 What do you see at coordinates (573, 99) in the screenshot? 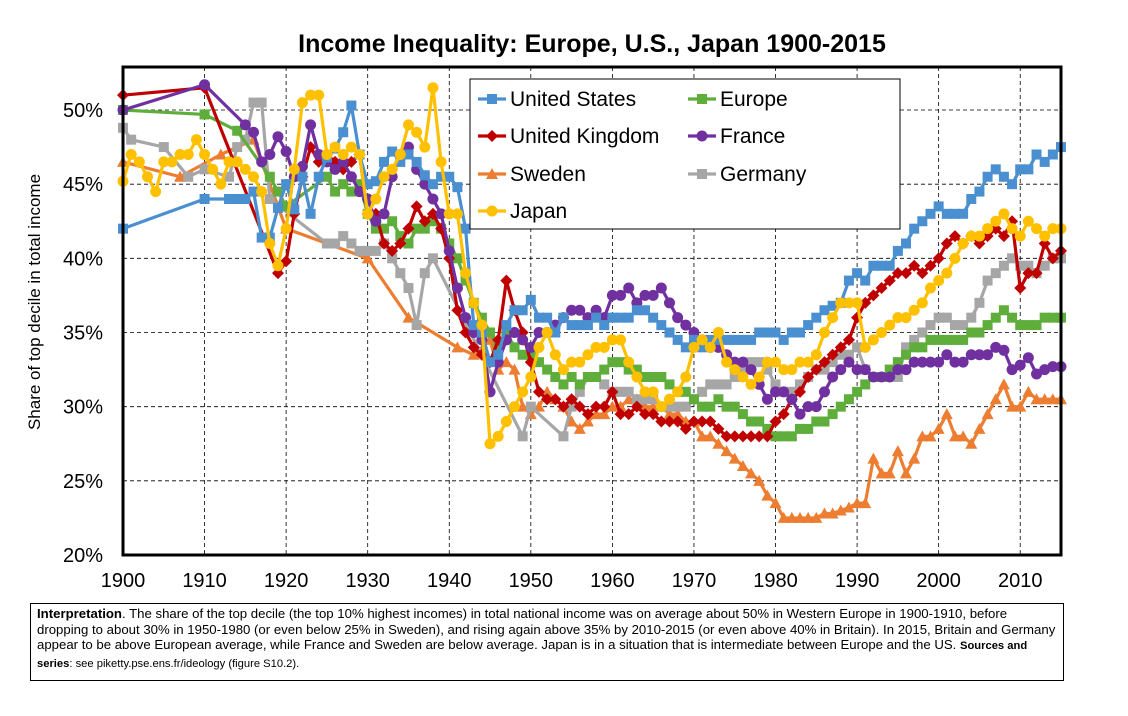
I see `legend-label: United States` at bounding box center [573, 99].